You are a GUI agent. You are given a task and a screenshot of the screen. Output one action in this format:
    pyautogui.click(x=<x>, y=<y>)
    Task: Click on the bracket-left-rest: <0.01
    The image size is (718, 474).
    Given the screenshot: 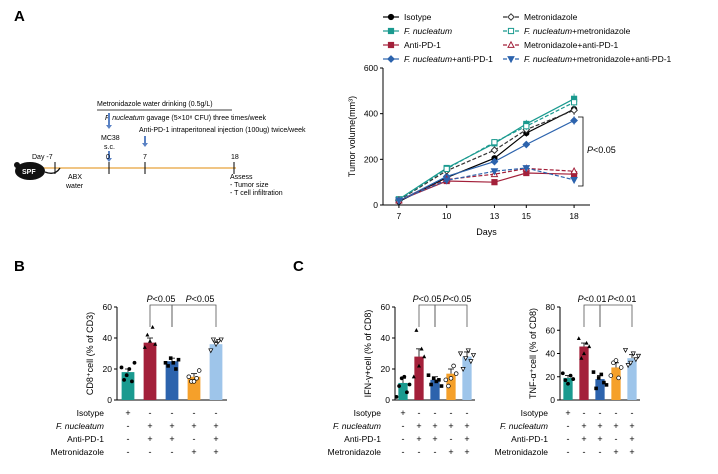 What is the action you would take?
    pyautogui.click(x=595, y=299)
    